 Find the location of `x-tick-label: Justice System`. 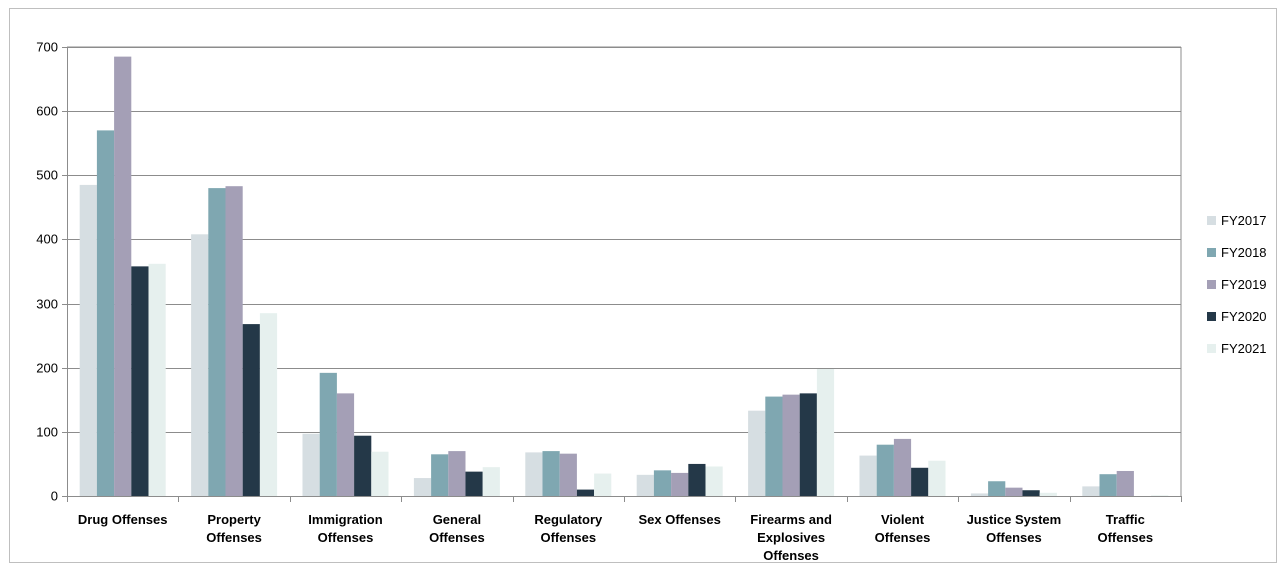

x-tick-label: Justice System is located at coordinates (1014, 519).